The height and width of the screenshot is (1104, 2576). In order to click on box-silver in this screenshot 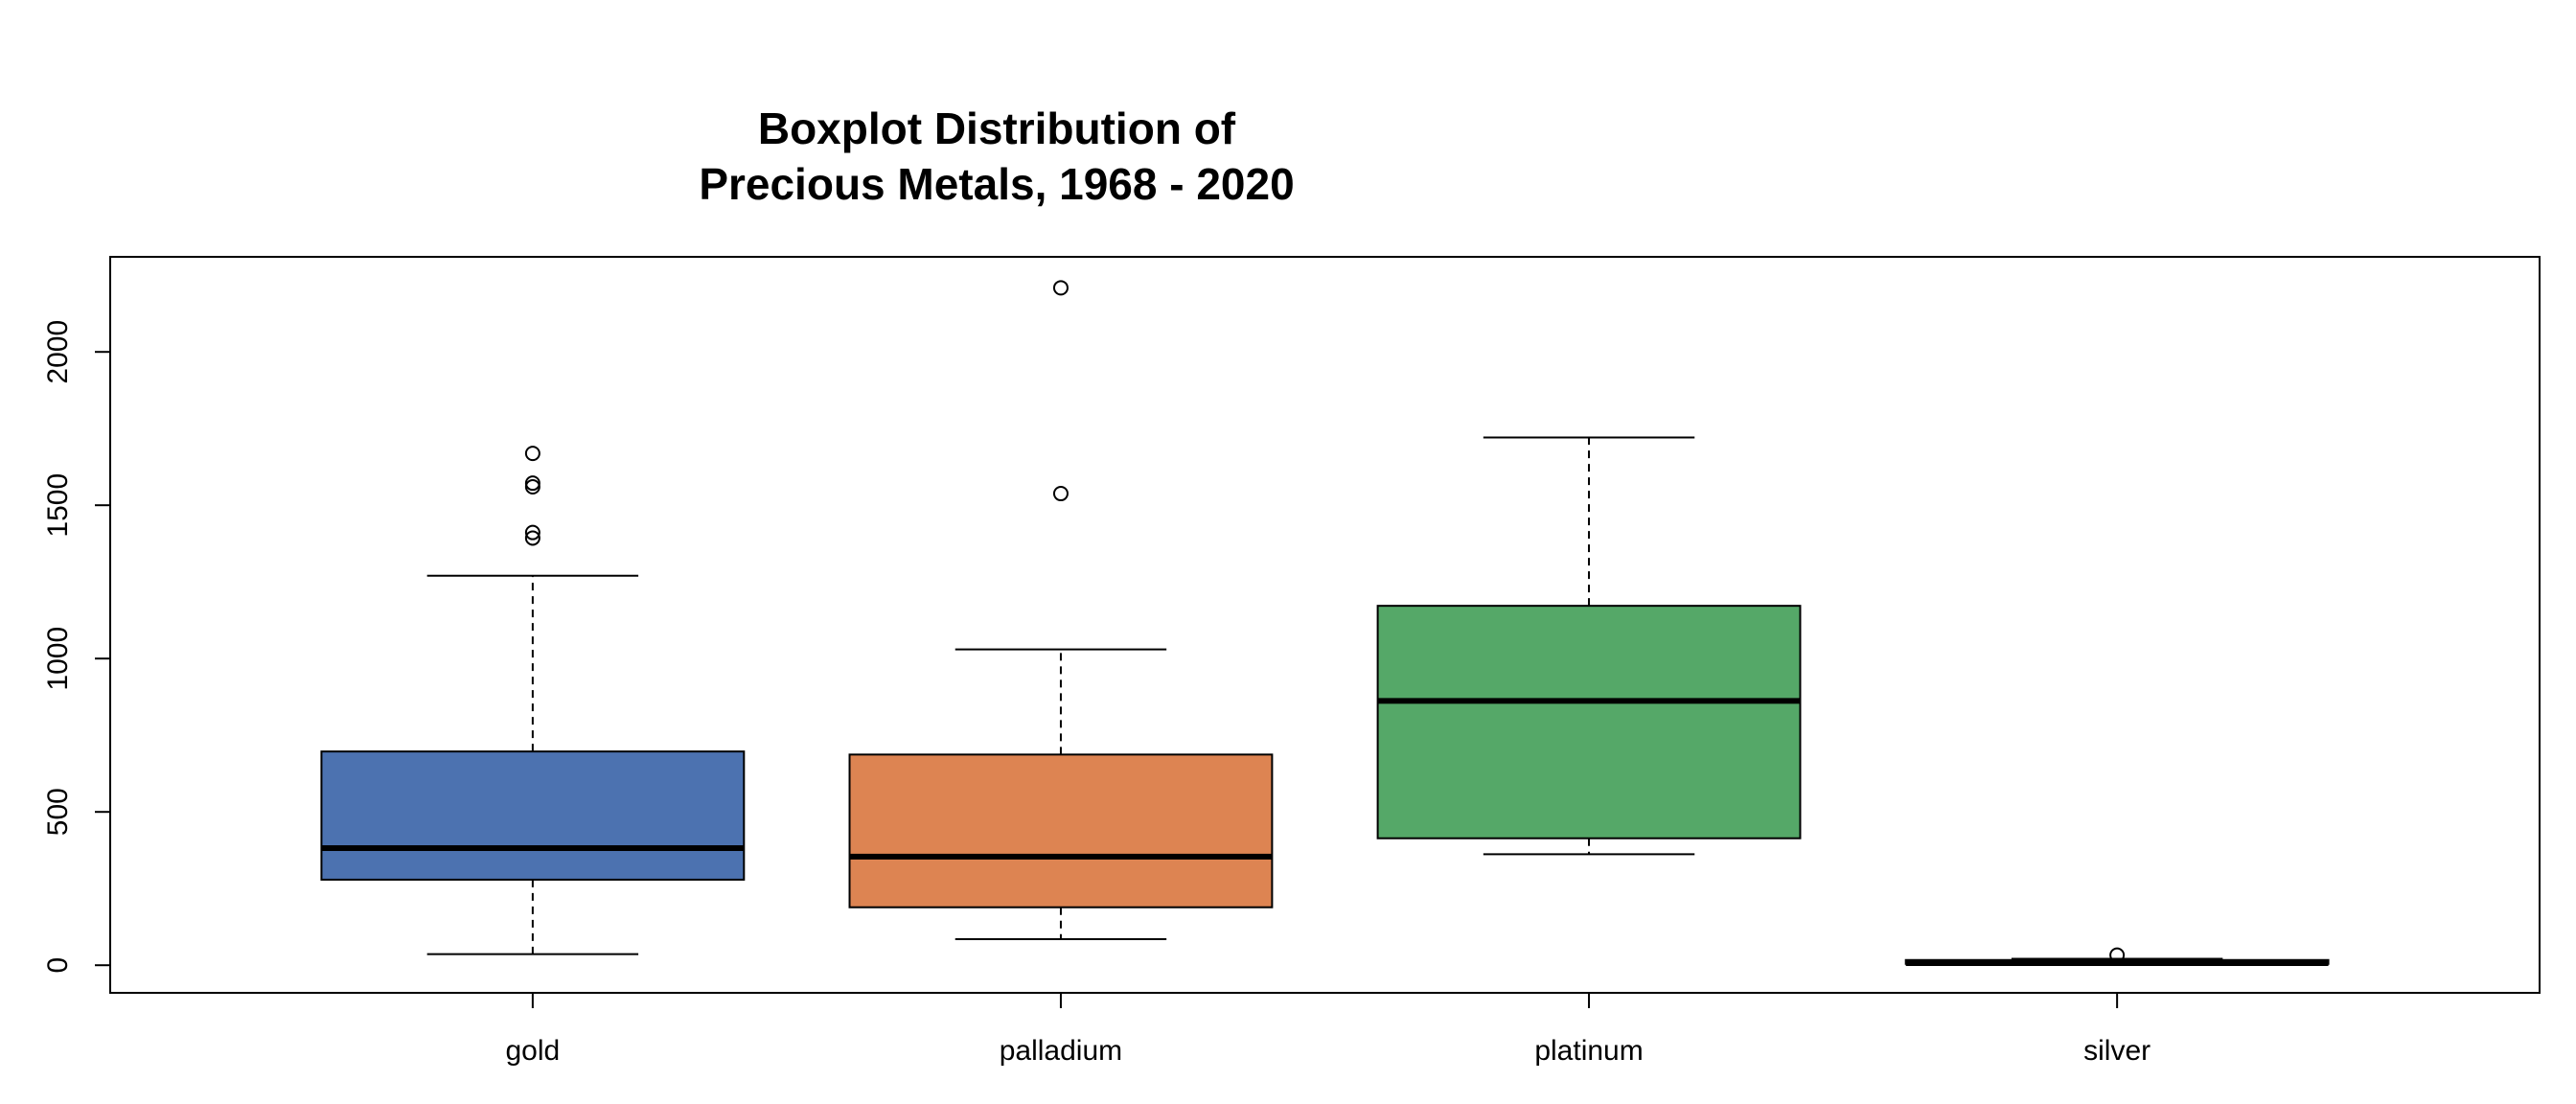, I will do `click(2117, 956)`.